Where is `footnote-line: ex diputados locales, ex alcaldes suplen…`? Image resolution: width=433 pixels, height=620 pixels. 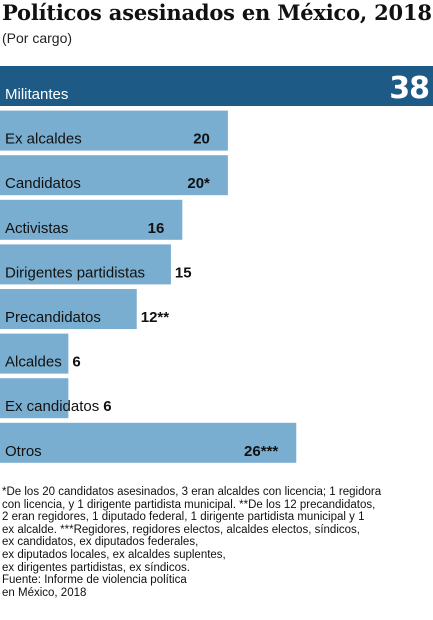 footnote-line: ex diputados locales, ex alcaldes suplen… is located at coordinates (114, 554).